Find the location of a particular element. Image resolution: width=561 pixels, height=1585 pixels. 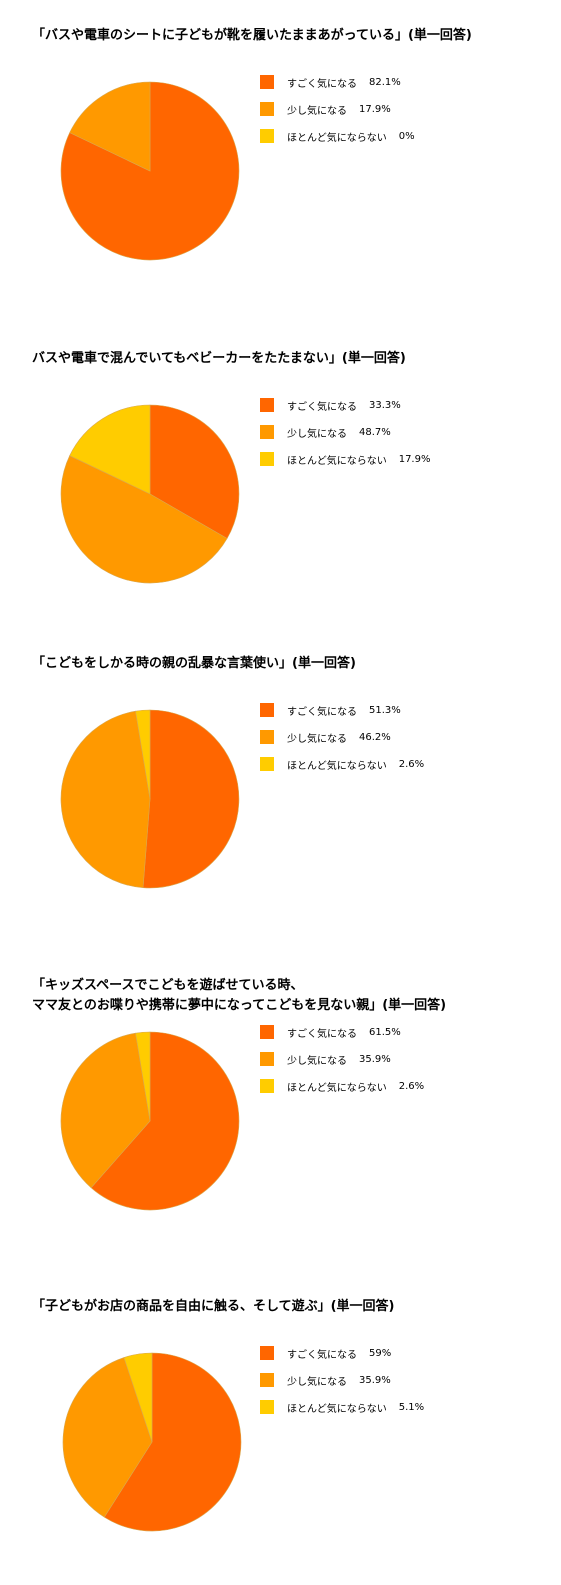

legend-item-very: すごく気になる 33.3% is located at coordinates (330, 405).